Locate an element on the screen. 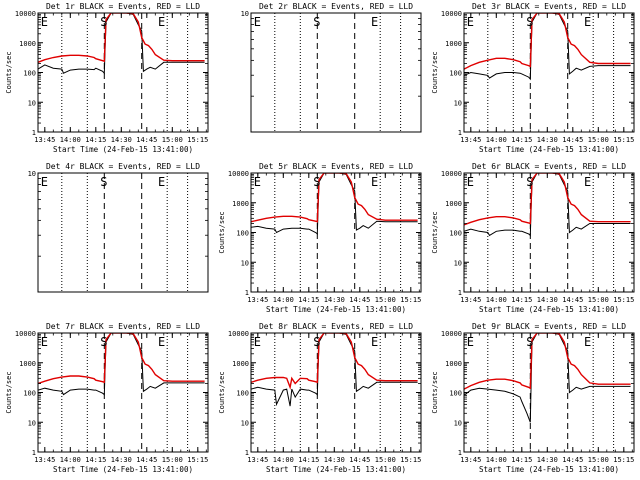  panel-title: Det 6r BLACK = Events, RED = LLD is located at coordinates (549, 166).